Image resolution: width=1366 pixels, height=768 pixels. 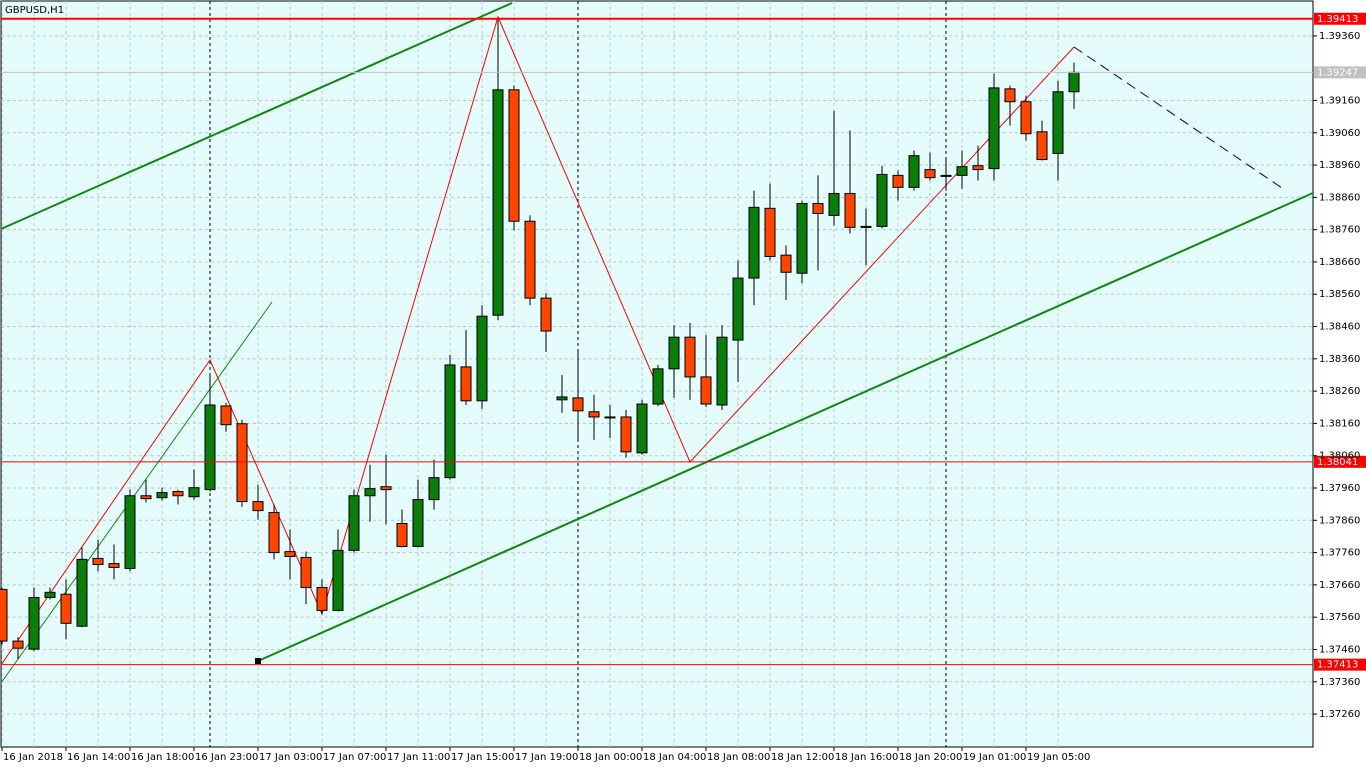 What do you see at coordinates (738, 757) in the screenshot?
I see `x-tick-label: 18 Jan 08:00` at bounding box center [738, 757].